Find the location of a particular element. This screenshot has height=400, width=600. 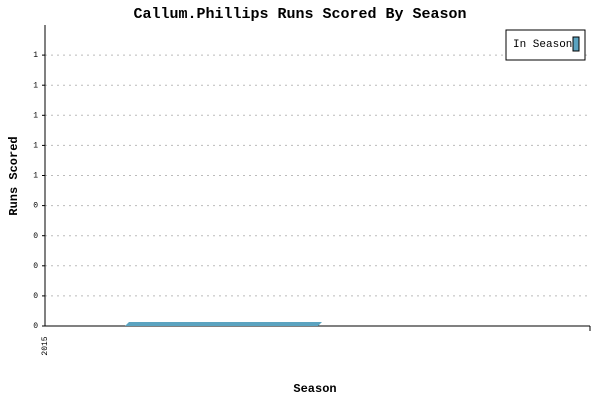

bar is located at coordinates (223, 324).